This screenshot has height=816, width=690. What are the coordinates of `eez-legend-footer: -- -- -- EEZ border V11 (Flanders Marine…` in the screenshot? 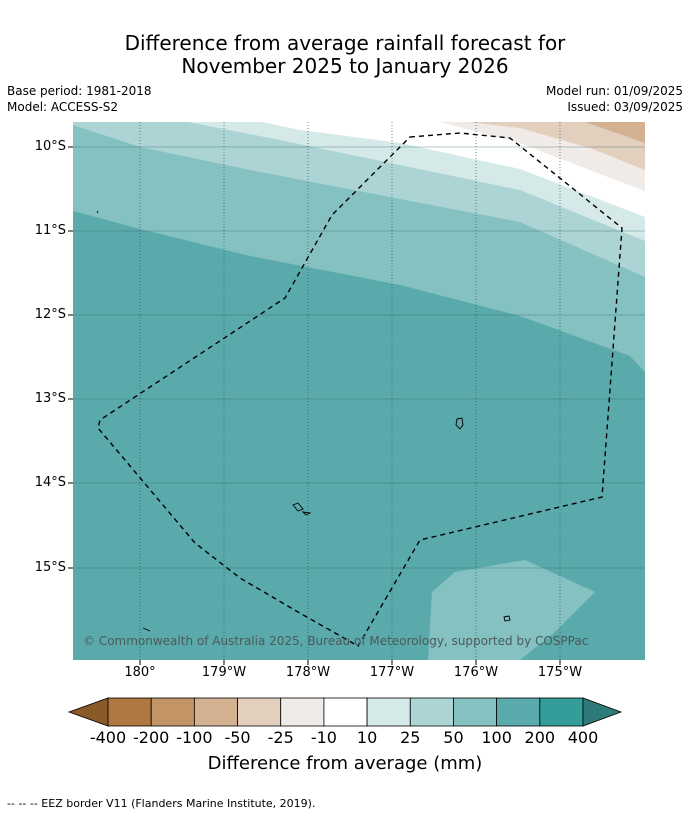 It's located at (161, 803).